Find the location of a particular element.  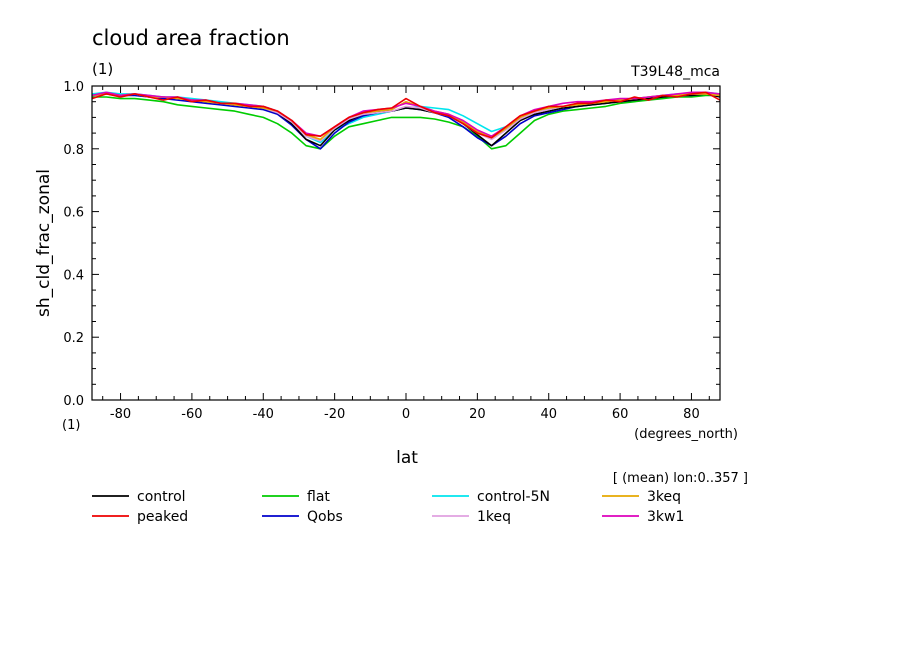

x-tick-label: 0 is located at coordinates (406, 414).